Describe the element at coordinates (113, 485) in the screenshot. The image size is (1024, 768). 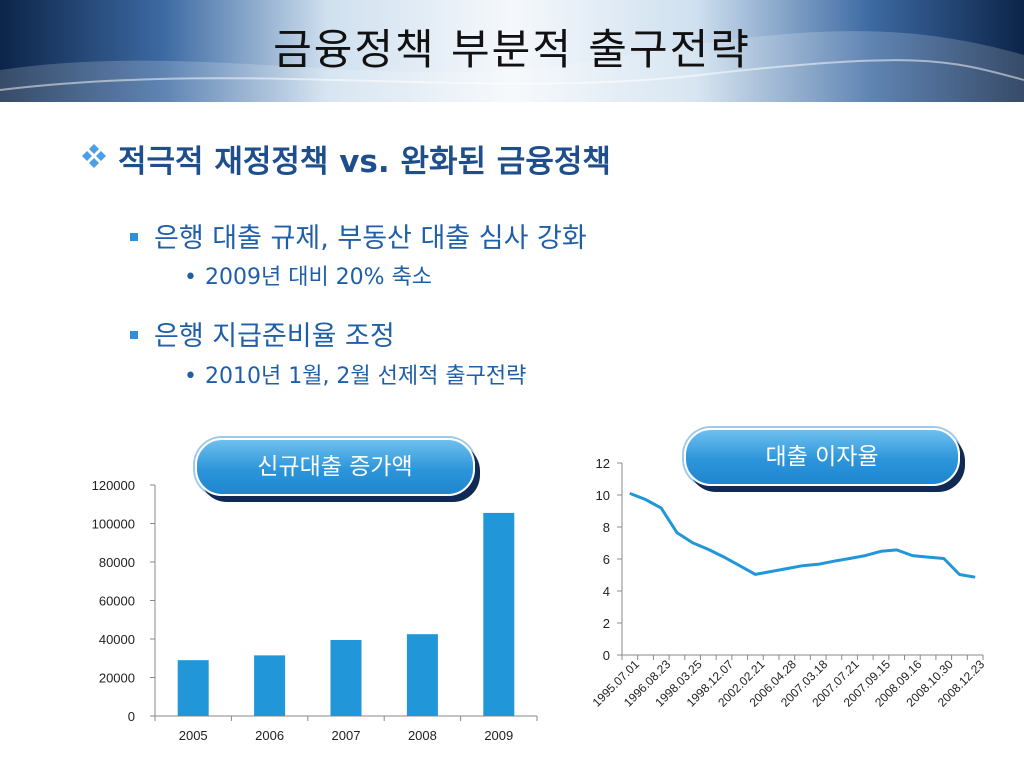
I see `bar-y-tick-label: 120000` at that location.